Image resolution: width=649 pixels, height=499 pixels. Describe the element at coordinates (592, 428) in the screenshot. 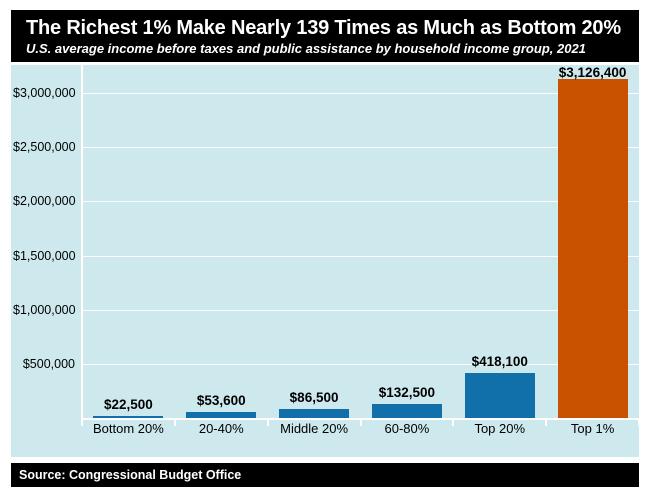

I see `x-axis-label-top-1pct: Top 1%` at that location.